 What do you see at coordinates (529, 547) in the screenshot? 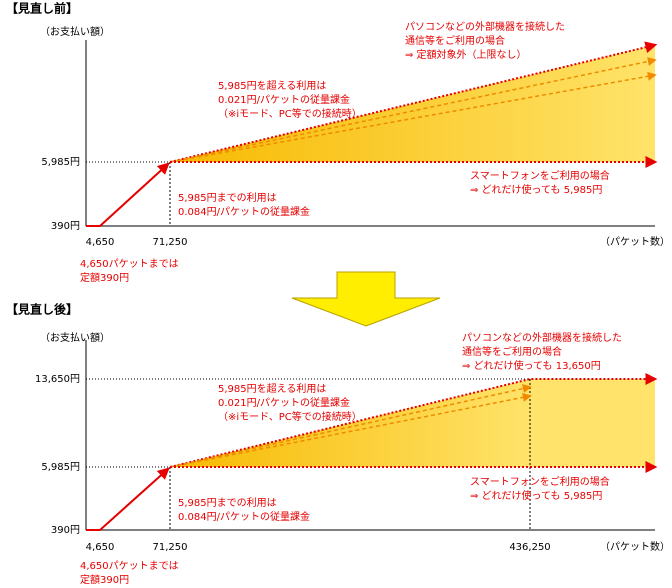
I see `x-label: 436,250` at bounding box center [529, 547].